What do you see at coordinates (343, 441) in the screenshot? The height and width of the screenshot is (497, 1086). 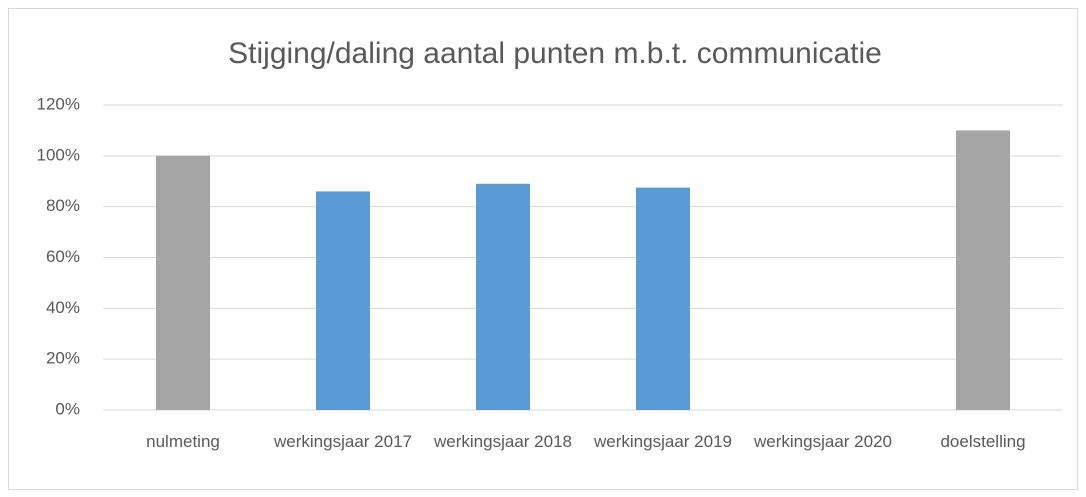 I see `x-tick-label: werkingsjaar 2017` at bounding box center [343, 441].